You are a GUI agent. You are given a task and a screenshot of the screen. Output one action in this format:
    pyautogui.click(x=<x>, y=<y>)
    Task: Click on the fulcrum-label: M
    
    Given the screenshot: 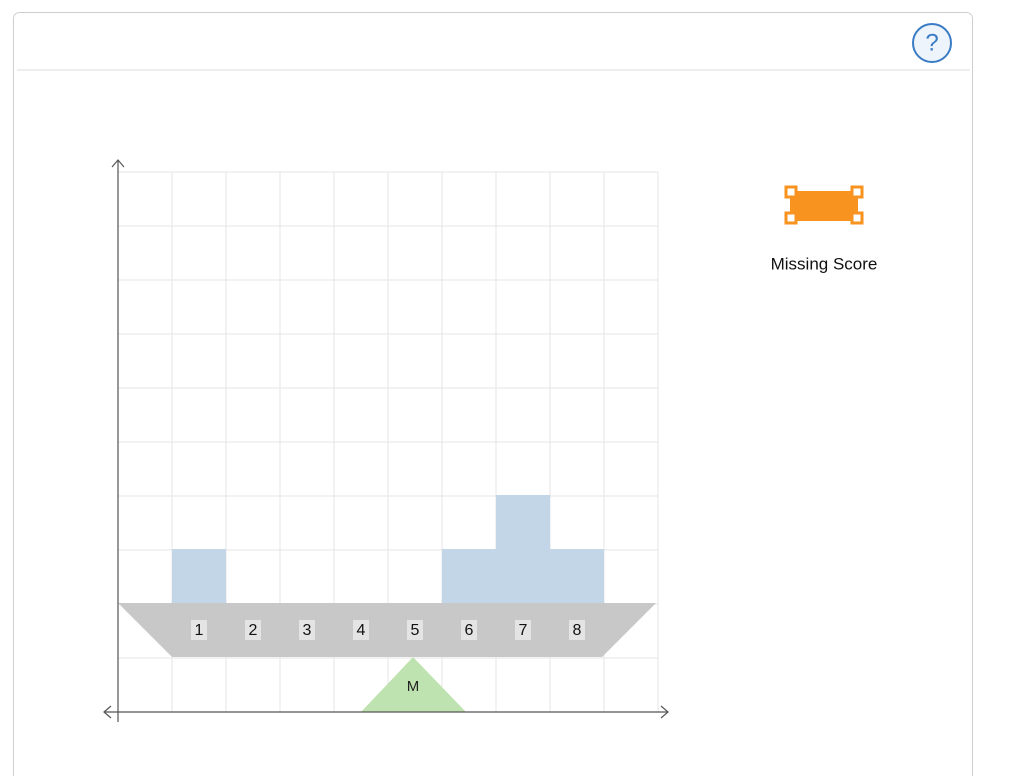 What is the action you would take?
    pyautogui.click(x=413, y=686)
    